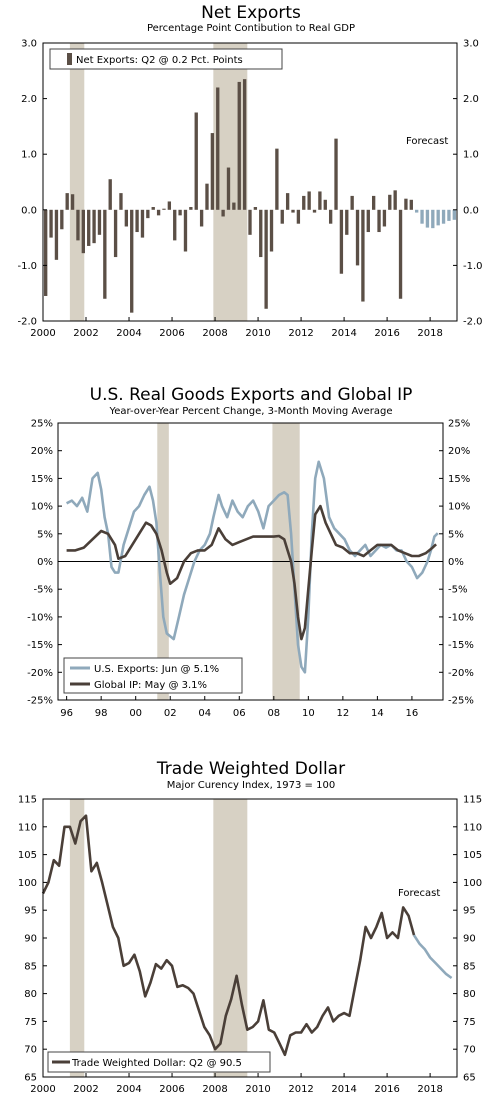  I want to click on y-tick-left-1: -1.0, so click(27, 266).